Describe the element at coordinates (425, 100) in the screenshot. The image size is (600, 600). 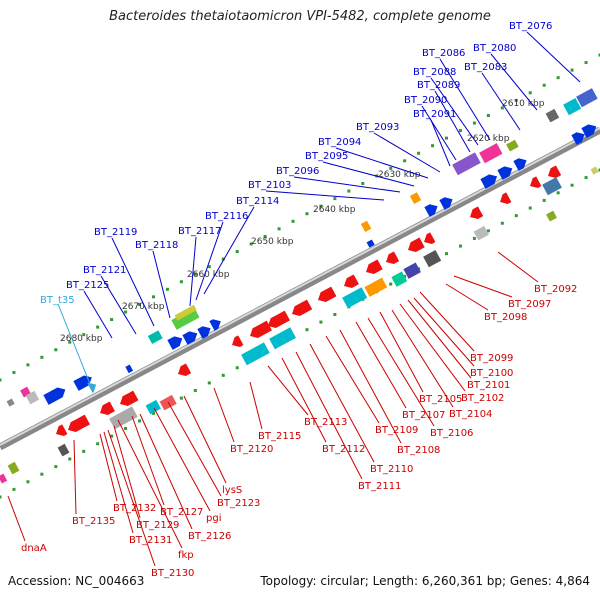
I see `forward-gene-label: BT_2090` at that location.